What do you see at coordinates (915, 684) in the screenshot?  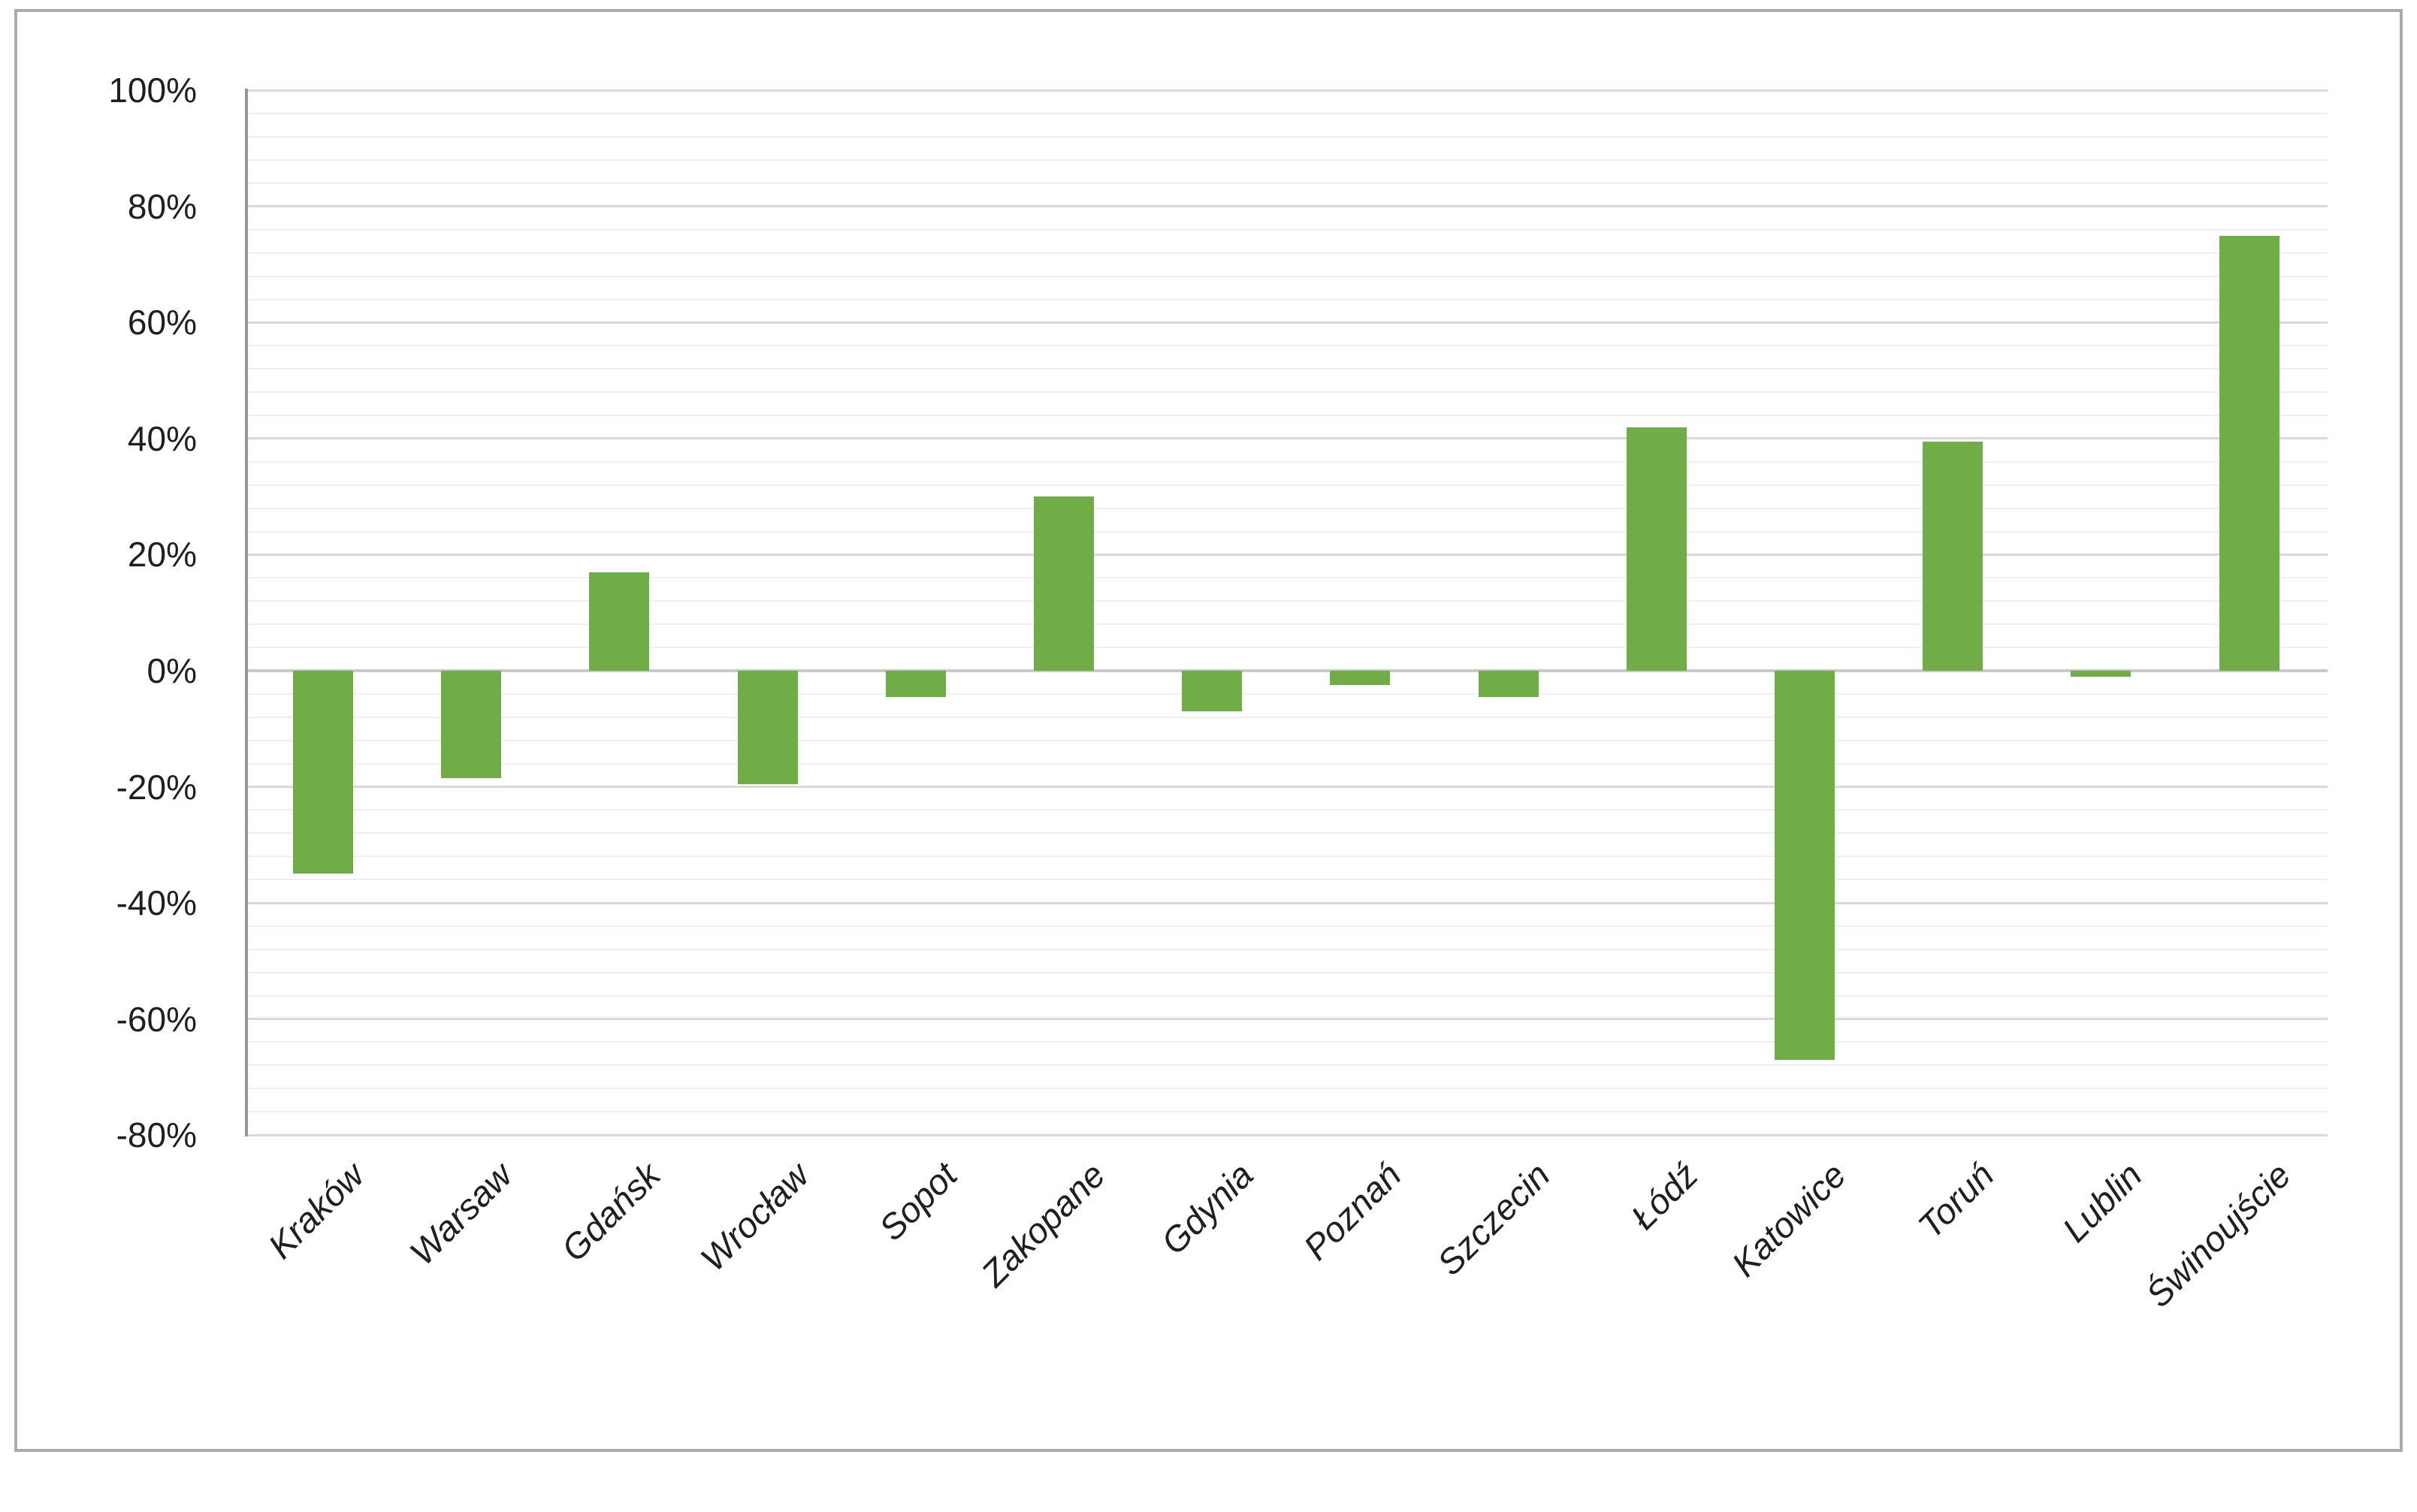 I see `bar-Sopot` at bounding box center [915, 684].